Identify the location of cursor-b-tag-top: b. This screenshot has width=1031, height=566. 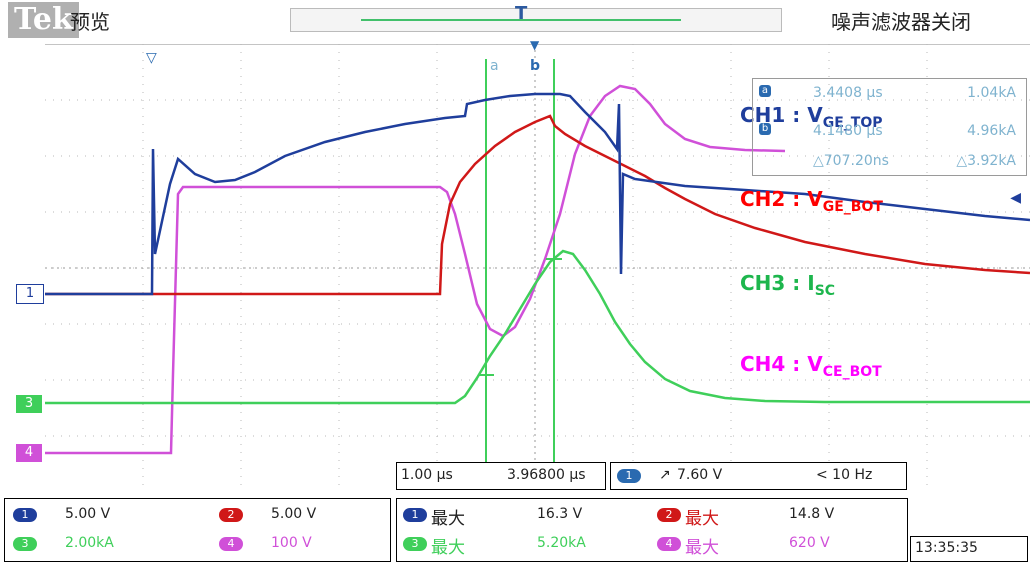
(535, 66).